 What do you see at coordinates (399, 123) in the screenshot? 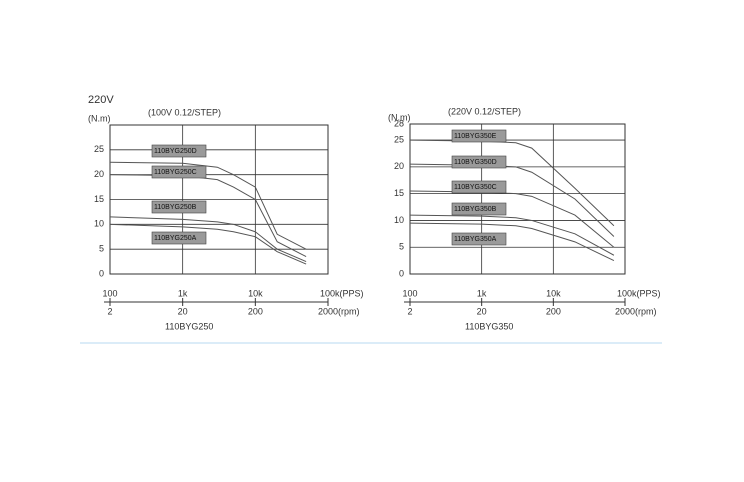
I see `y-tick-label: 28` at bounding box center [399, 123].